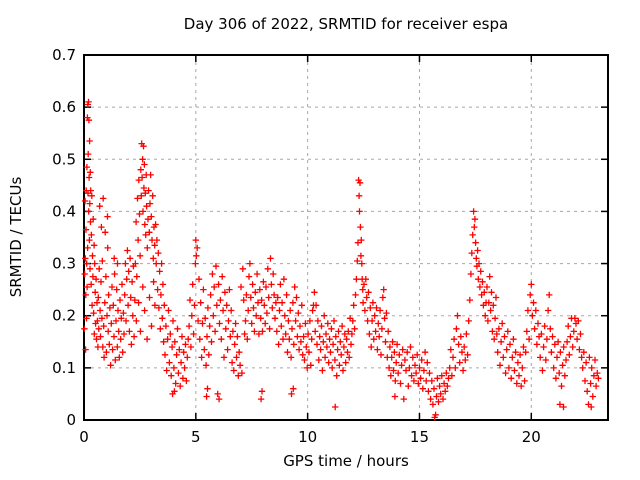 The height and width of the screenshot is (480, 640). I want to click on y-tick-label: 0.5, so click(64, 159).